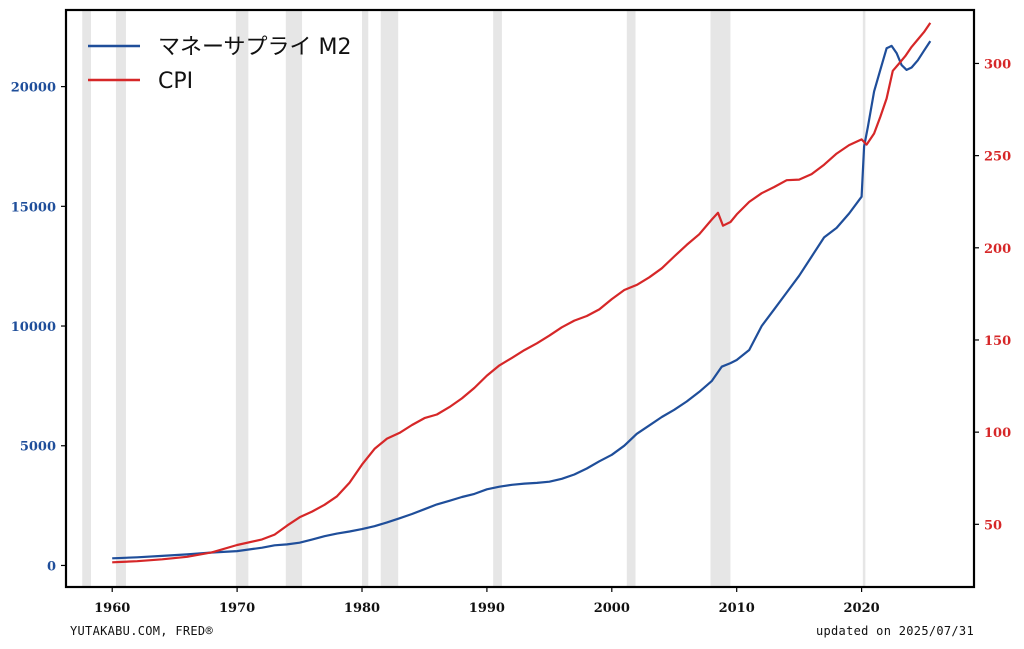  I want to click on legend: マネーサプライ M2 CPI, so click(220, 64).